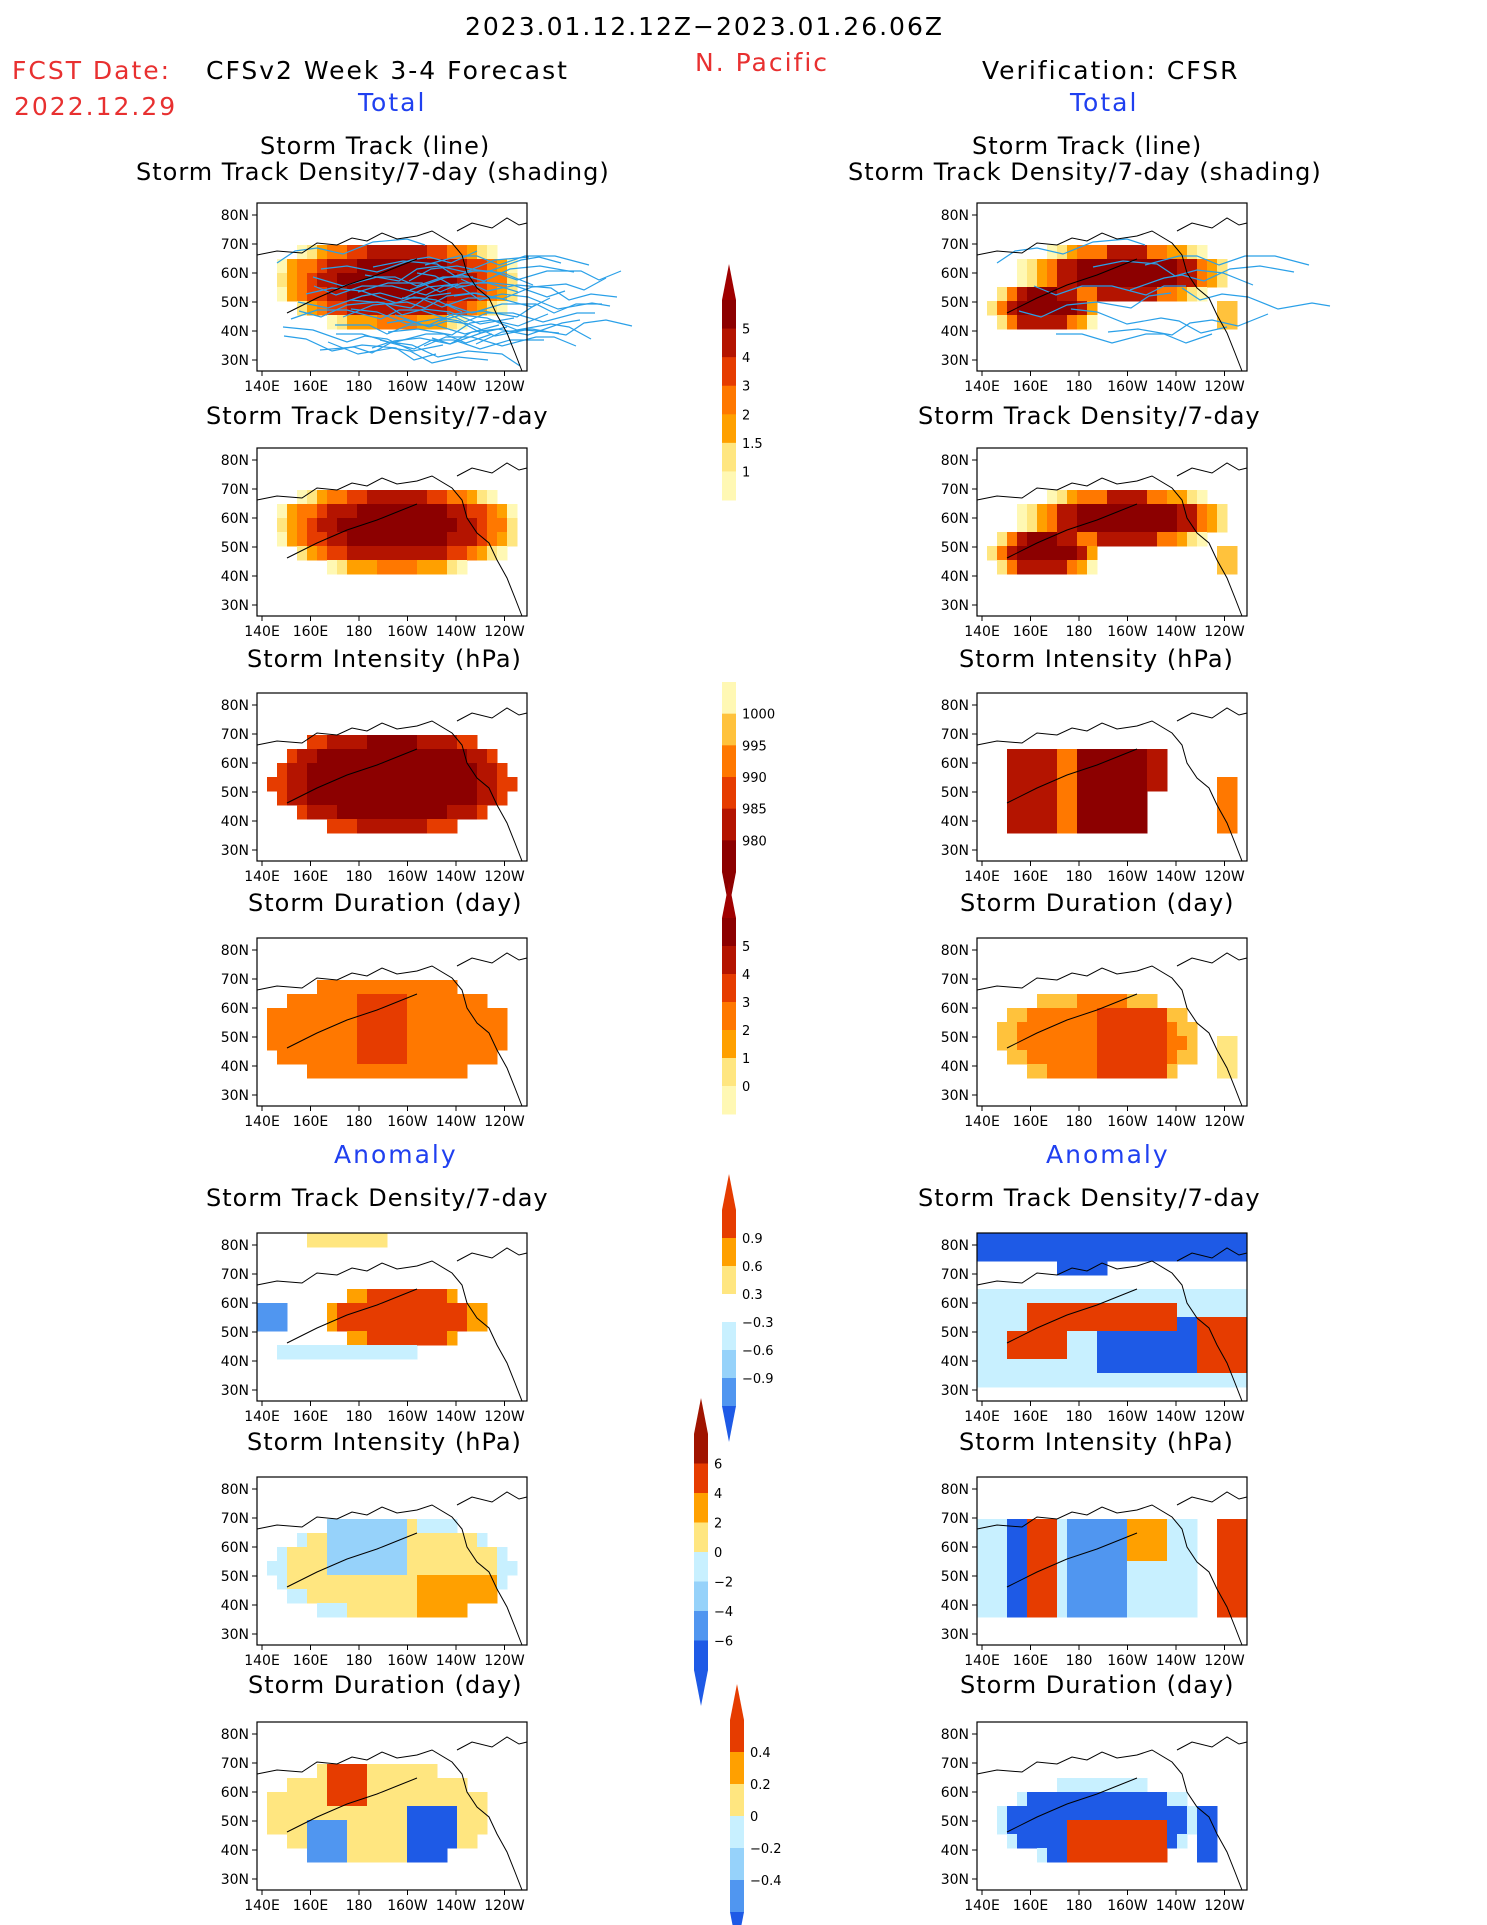  What do you see at coordinates (1224, 1906) in the screenshot?
I see `lon-tick-label: 120W` at bounding box center [1224, 1906].